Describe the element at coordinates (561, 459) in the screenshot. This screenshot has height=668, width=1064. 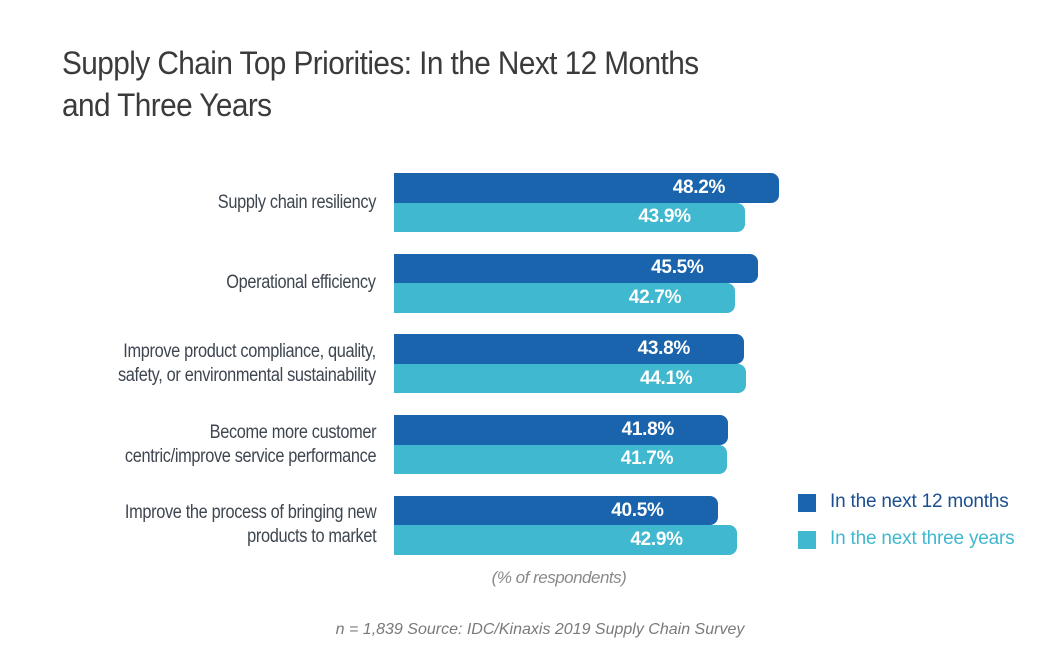
I see `bar-next-three-years: 41.7%` at that location.